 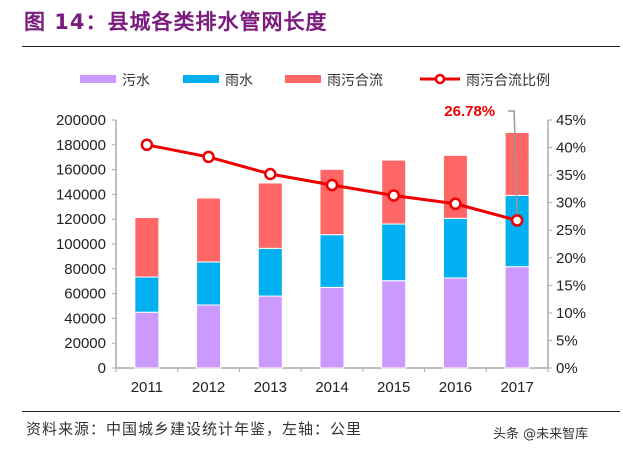 I want to click on annotation-label: 26.78%, so click(x=469, y=111).